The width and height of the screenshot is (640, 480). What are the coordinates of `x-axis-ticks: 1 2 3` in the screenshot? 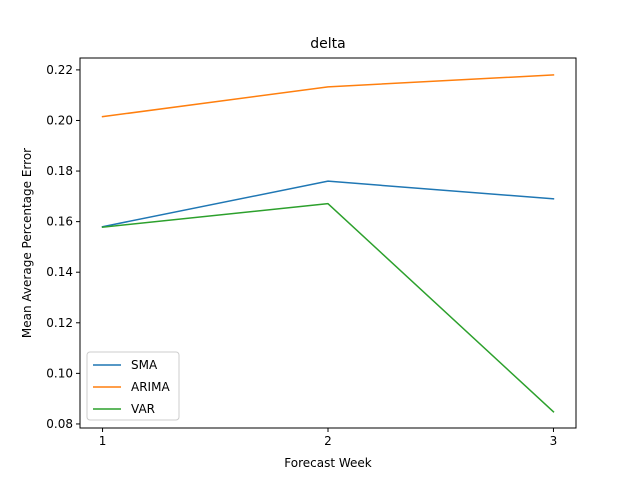 It's located at (328, 438).